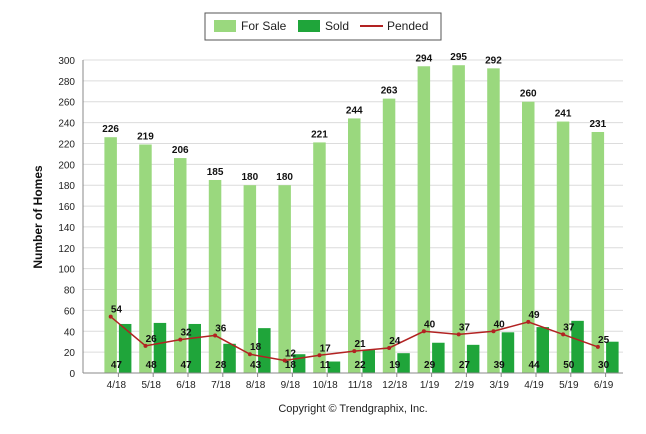 The width and height of the screenshot is (646, 434). What do you see at coordinates (534, 315) in the screenshot?
I see `data-label-pended: 49` at bounding box center [534, 315].